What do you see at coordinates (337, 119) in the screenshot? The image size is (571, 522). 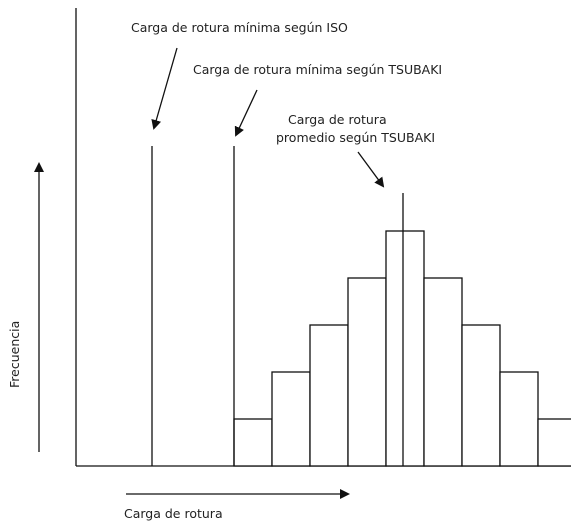 I see `tsubaki-avg-label-line1: Carga de rotura` at bounding box center [337, 119].